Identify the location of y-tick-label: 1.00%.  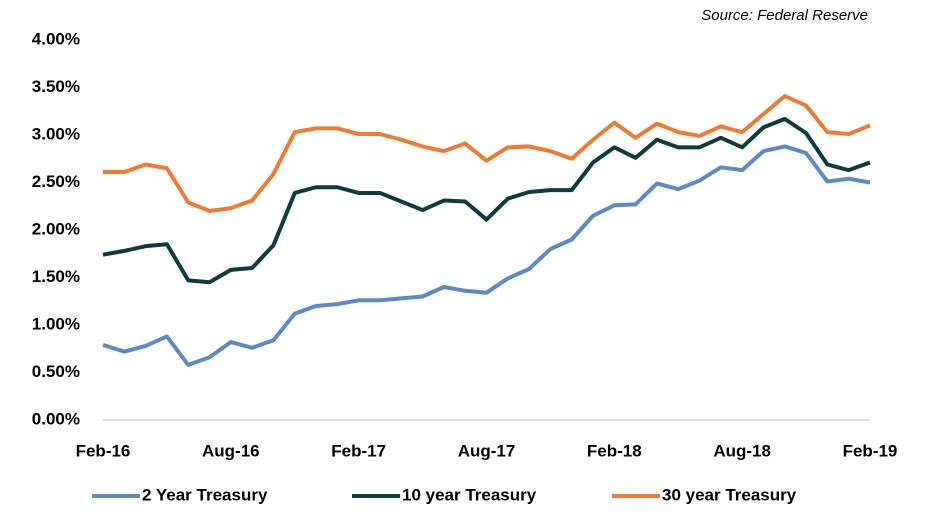
(56, 323).